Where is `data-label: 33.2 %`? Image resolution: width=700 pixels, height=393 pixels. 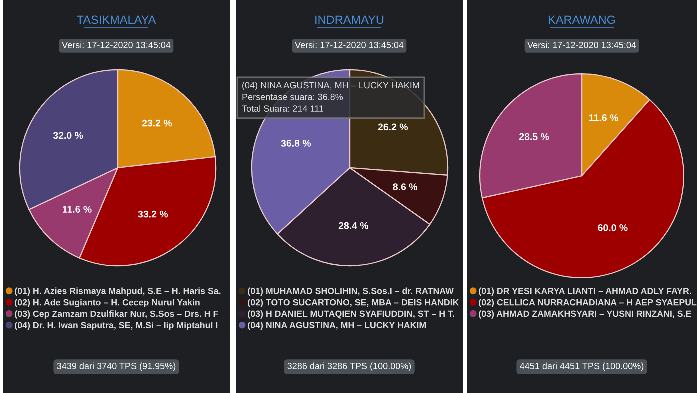
data-label: 33.2 % is located at coordinates (153, 214).